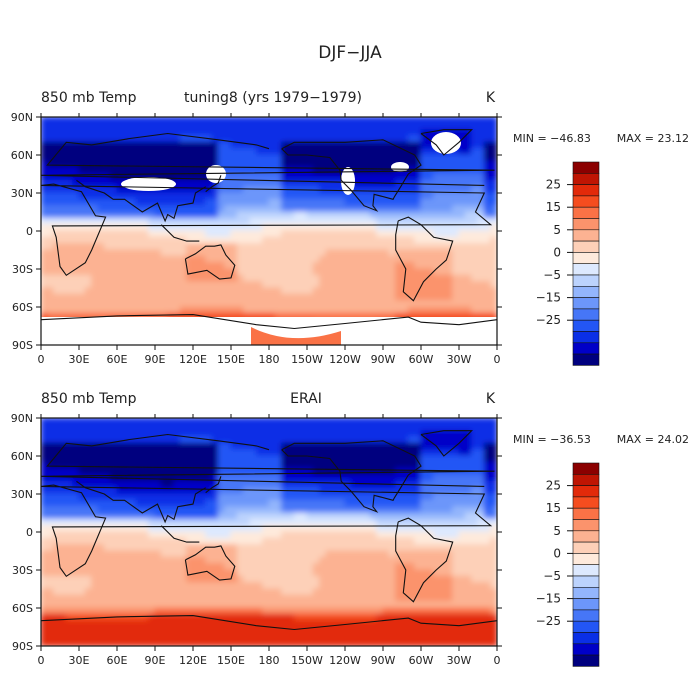  What do you see at coordinates (350, 53) in the screenshot?
I see `figure-title: DJF−JJA` at bounding box center [350, 53].